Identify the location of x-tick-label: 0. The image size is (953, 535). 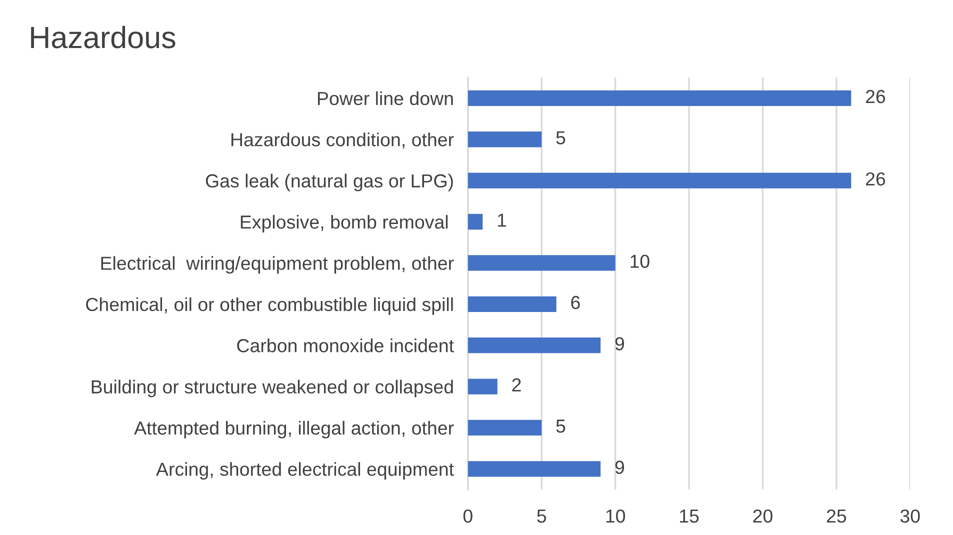
(467, 516).